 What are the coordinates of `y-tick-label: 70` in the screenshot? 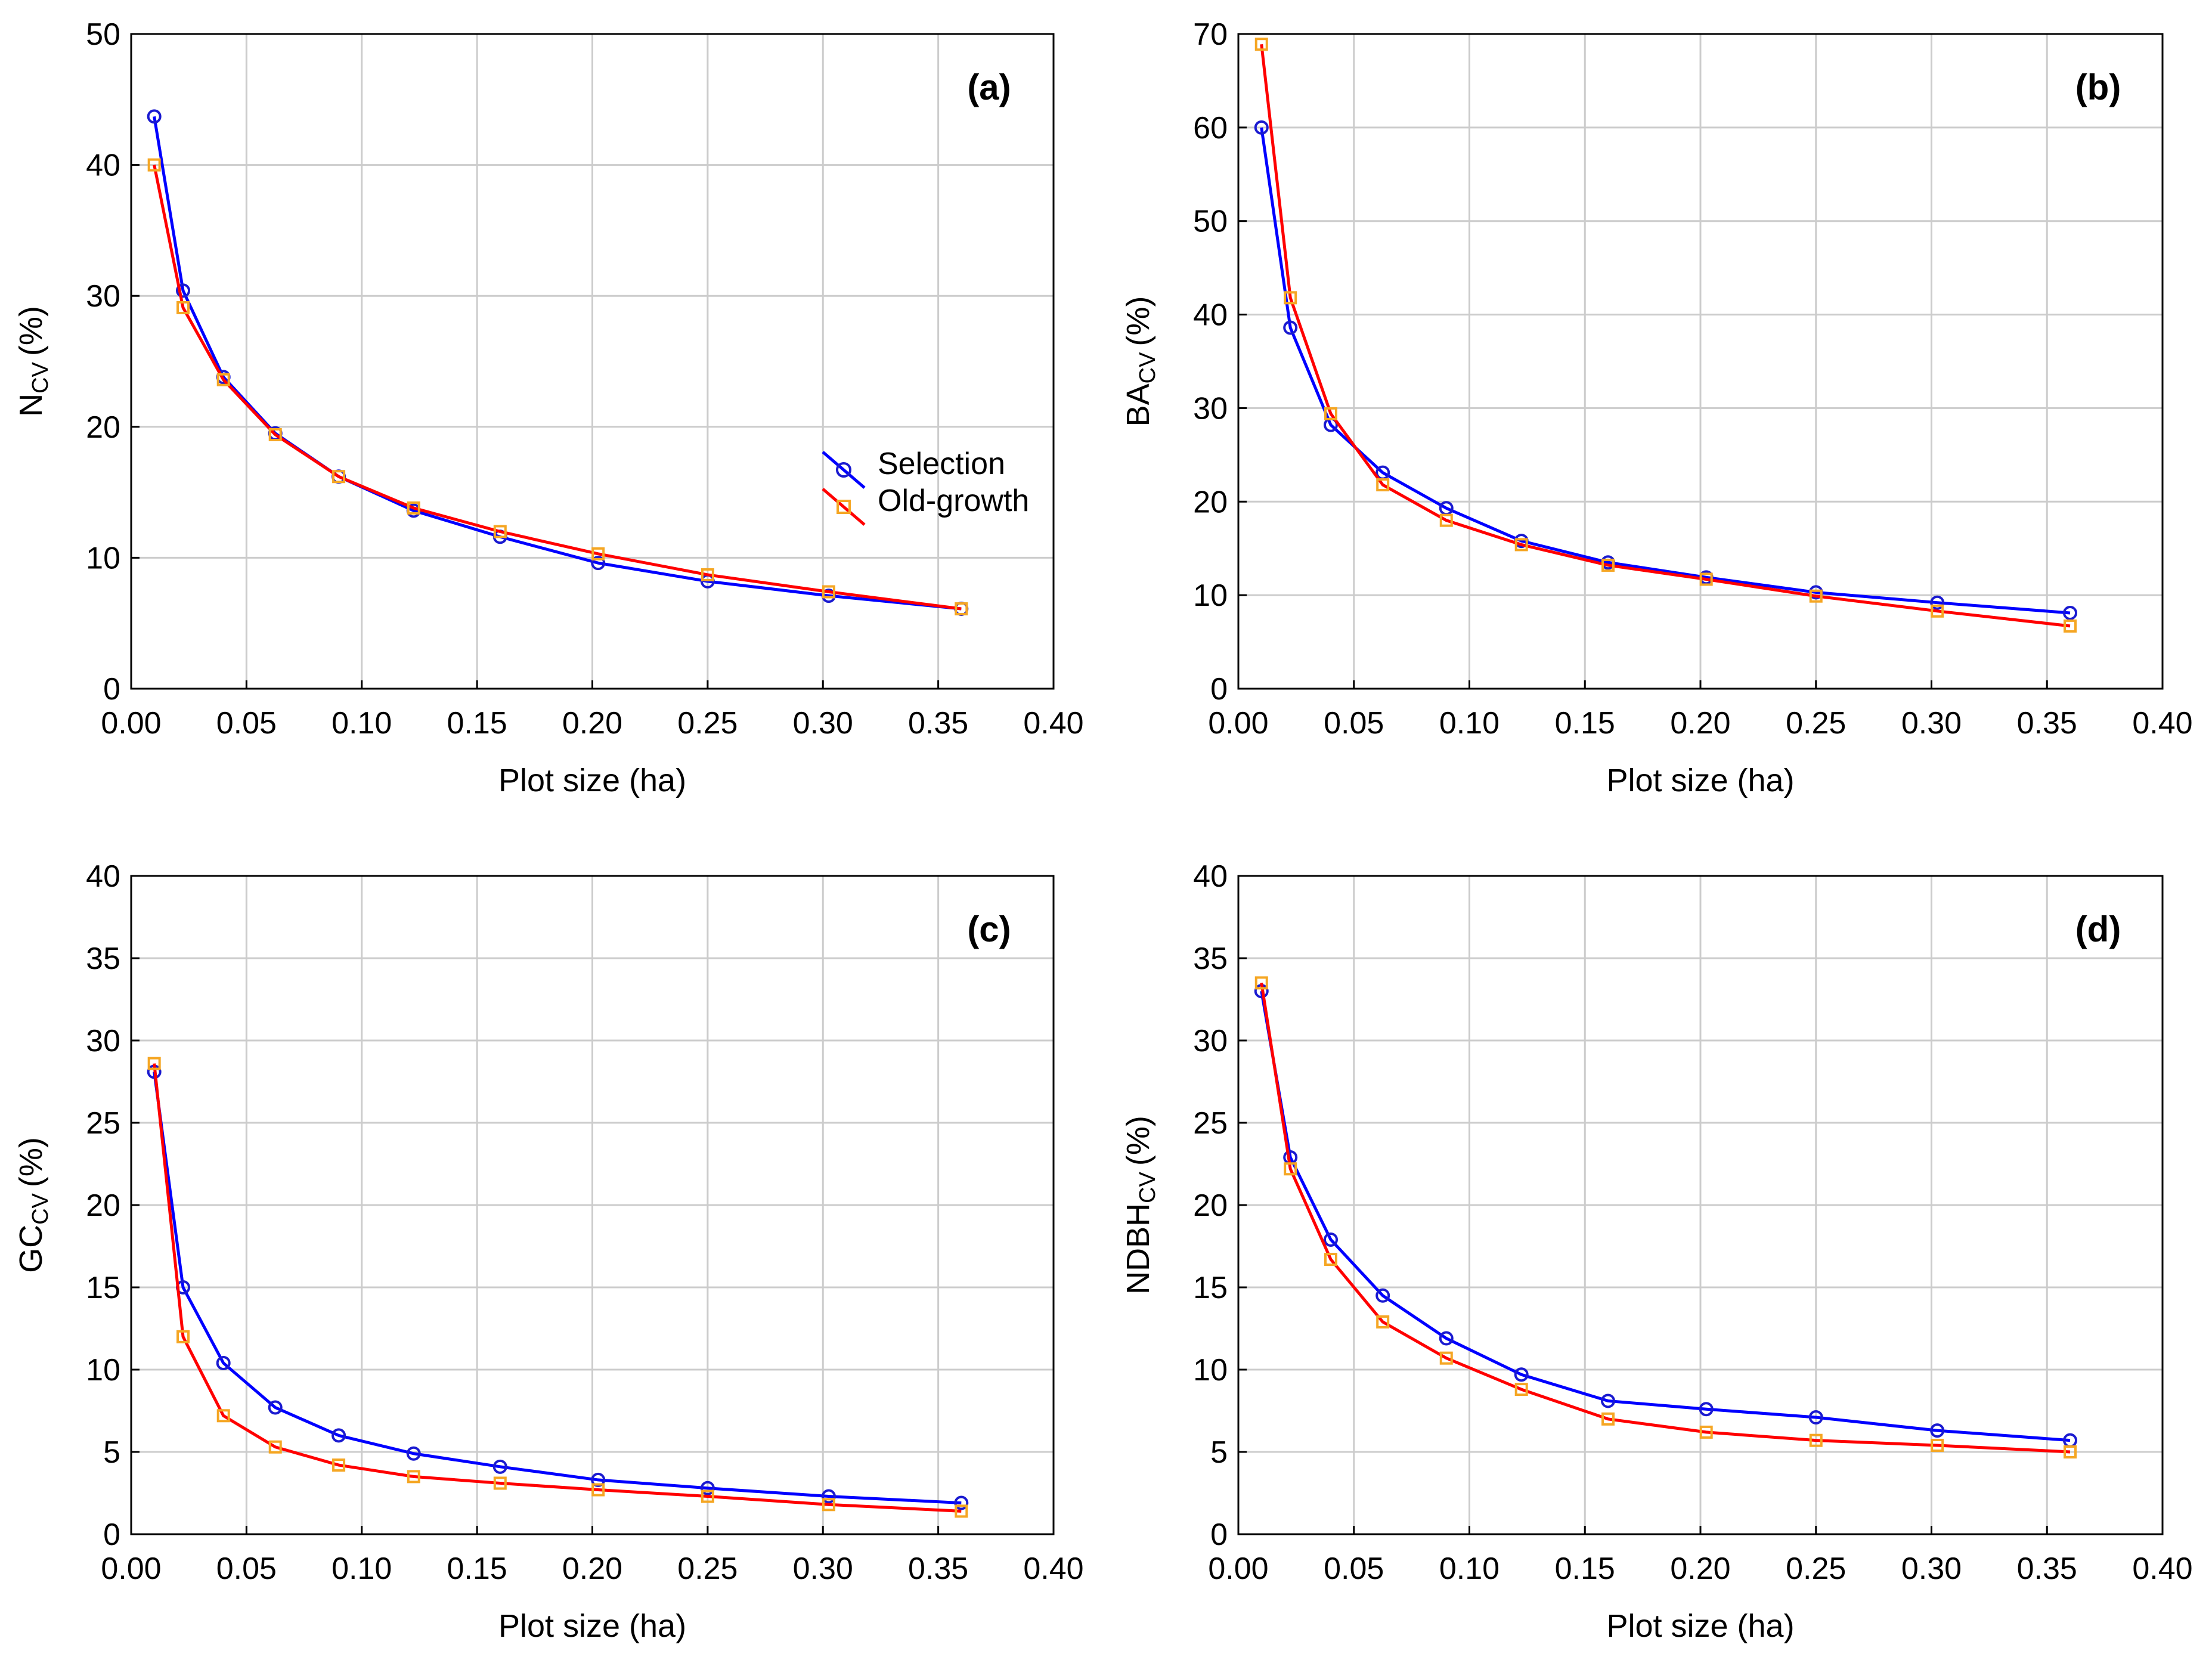 It's located at (1210, 34).